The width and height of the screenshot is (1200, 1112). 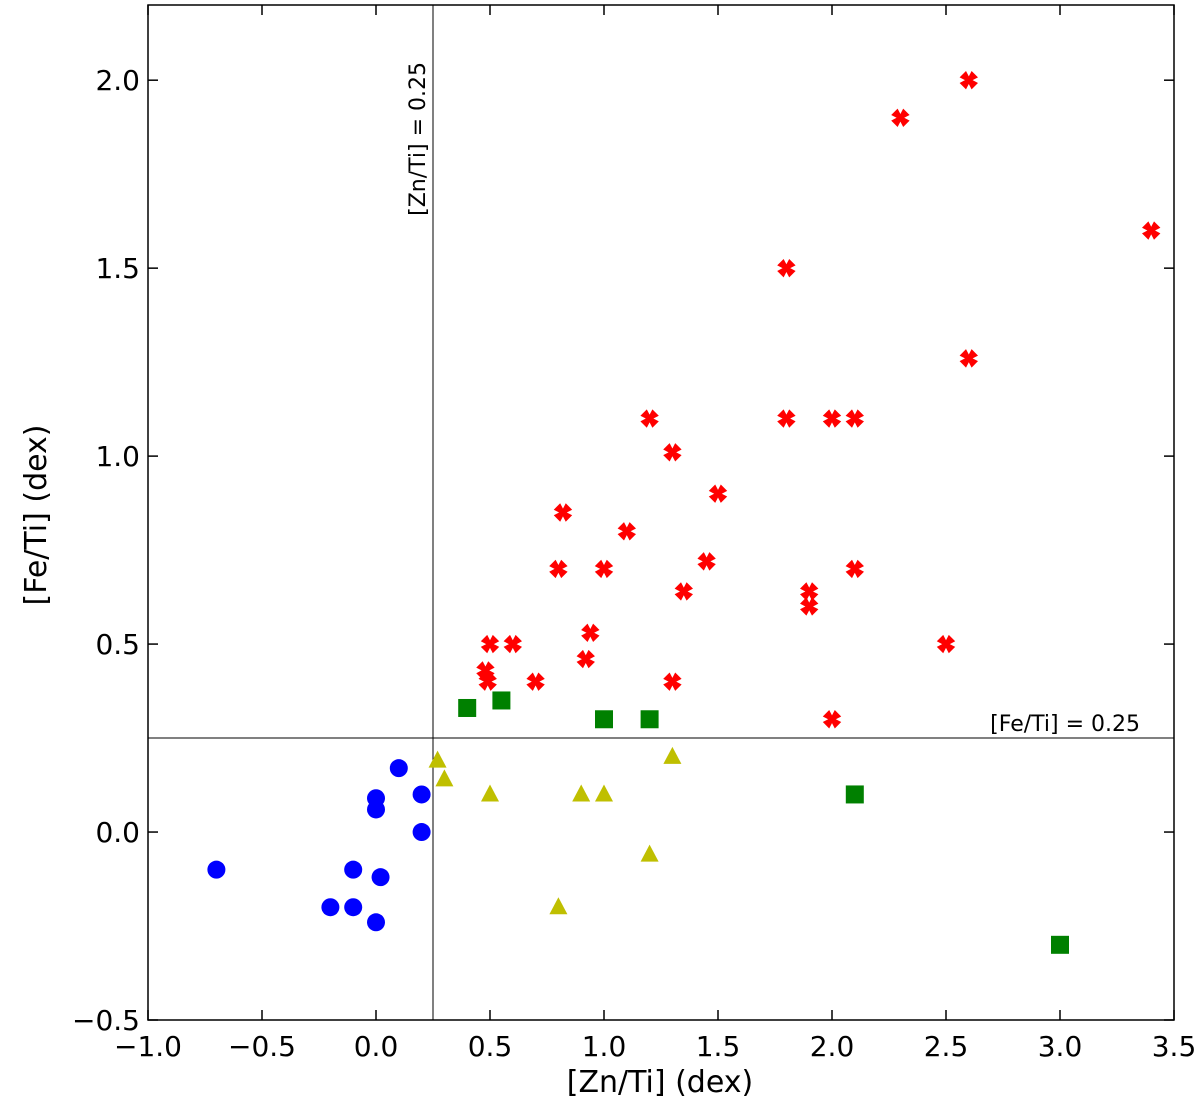 What do you see at coordinates (36, 515) in the screenshot?
I see `y-axis-title: [Fe/Ti] (dex)` at bounding box center [36, 515].